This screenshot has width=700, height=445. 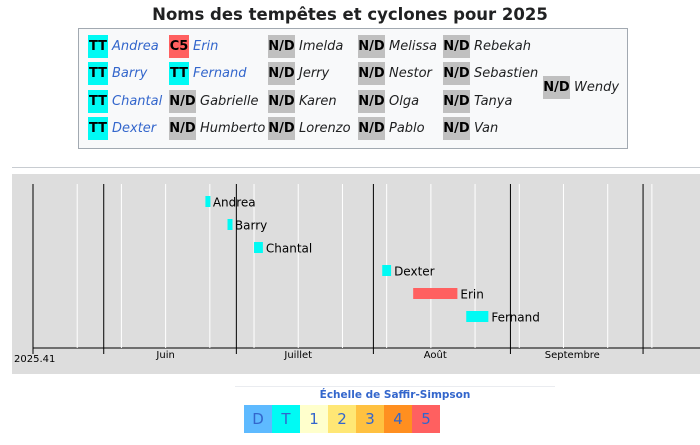 I want to click on storm-name-entry: N/D Humberto, so click(x=217, y=128).